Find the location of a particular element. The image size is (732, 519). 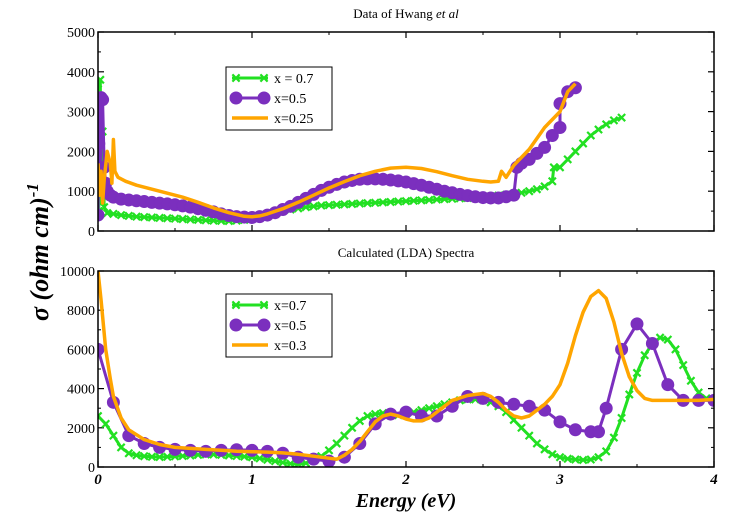

legend-label: x=0.7 is located at coordinates (290, 306).